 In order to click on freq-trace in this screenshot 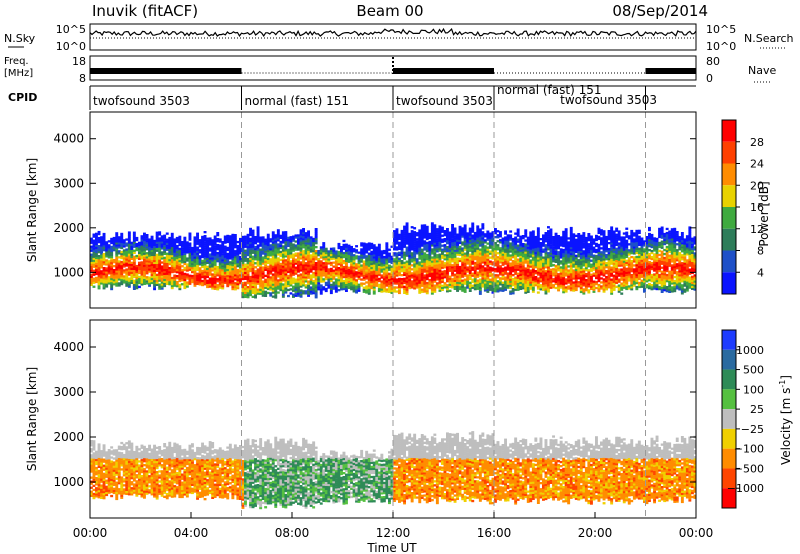, I will do `click(393, 65)`.